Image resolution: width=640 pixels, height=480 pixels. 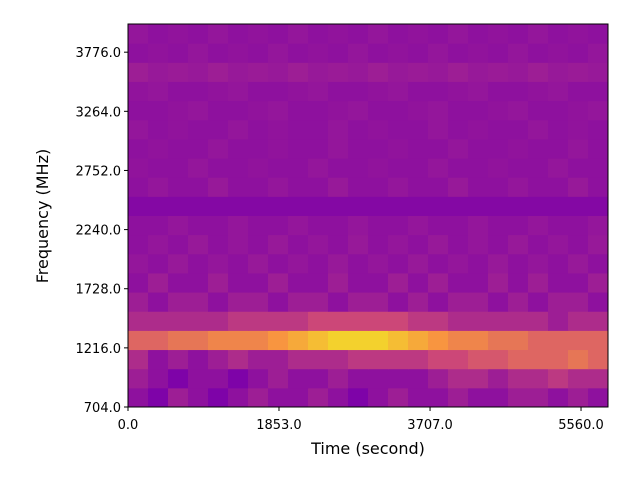 What do you see at coordinates (99, 290) in the screenshot?
I see `y-tick-label: 1728.0` at bounding box center [99, 290].